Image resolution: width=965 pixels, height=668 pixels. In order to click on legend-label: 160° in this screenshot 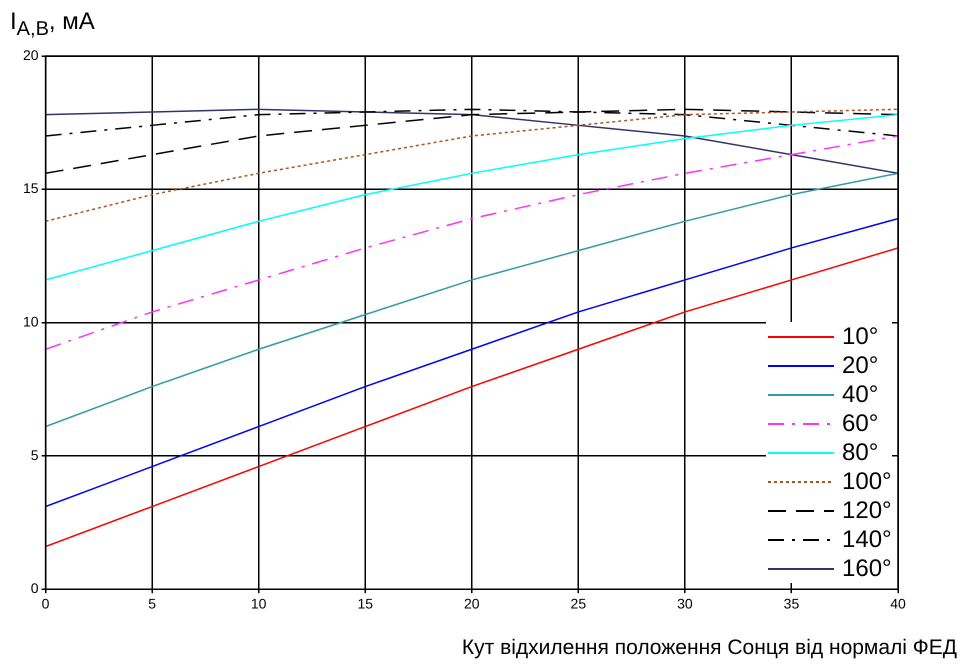, I will do `click(867, 569)`.